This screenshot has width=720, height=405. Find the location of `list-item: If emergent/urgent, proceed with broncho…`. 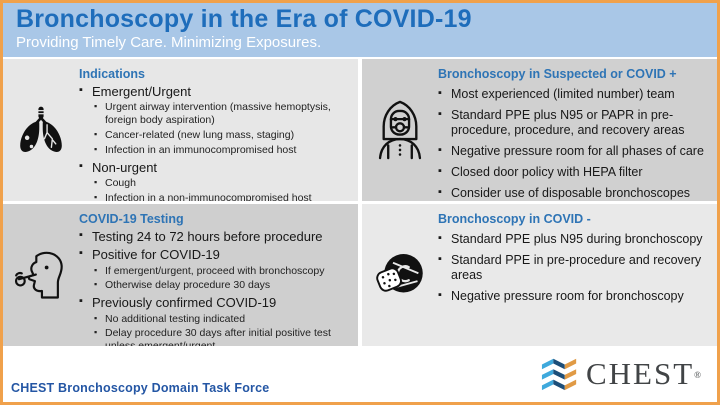

list-item: If emergent/urgent, proceed with broncho… is located at coordinates (221, 271).